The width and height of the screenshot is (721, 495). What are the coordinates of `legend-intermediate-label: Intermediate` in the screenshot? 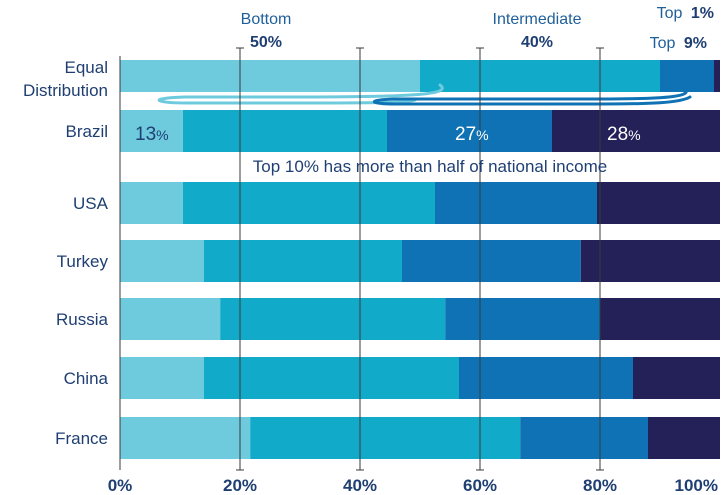 It's located at (537, 19).